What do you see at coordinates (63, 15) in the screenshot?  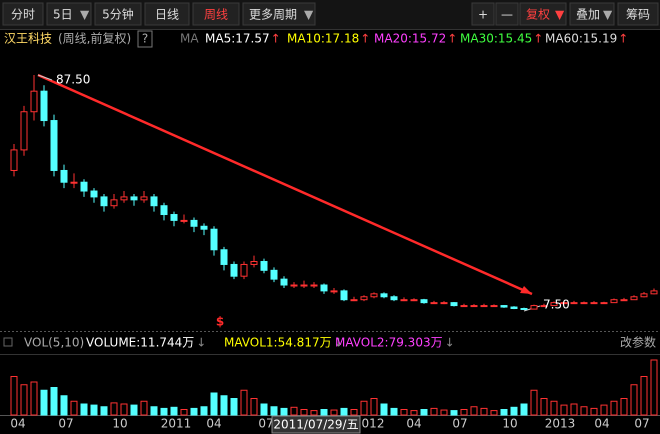 I see `toolbar-label: 5日` at bounding box center [63, 15].